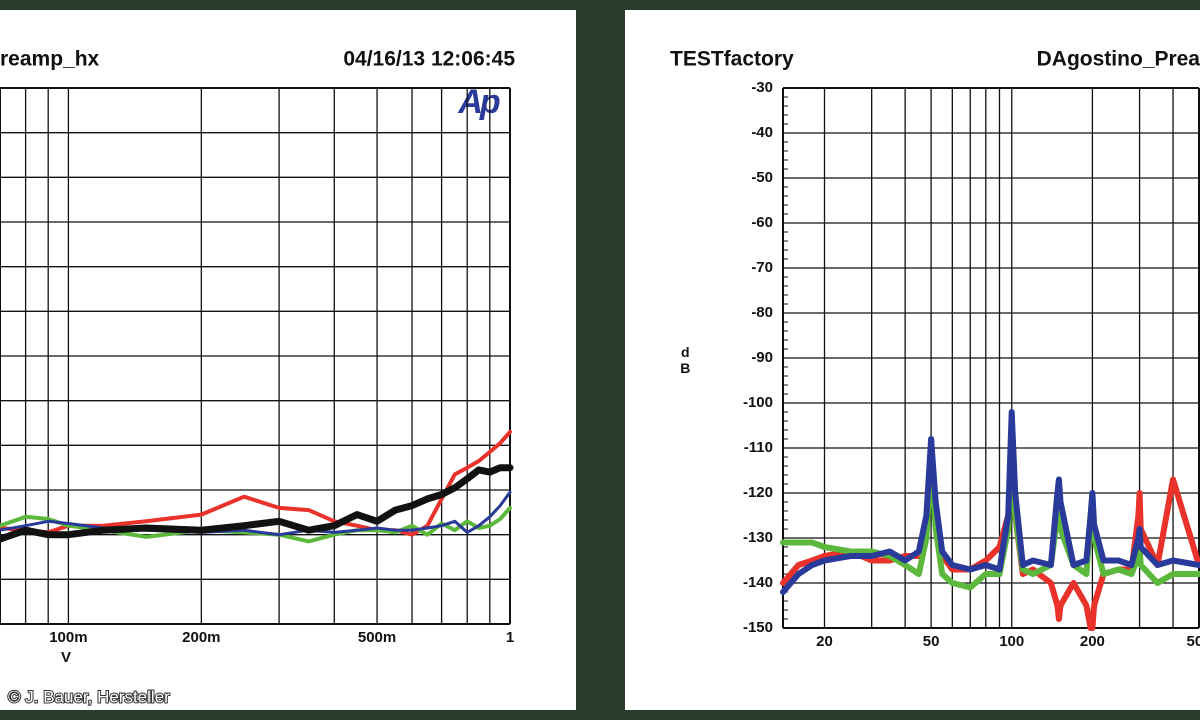  Describe the element at coordinates (478, 102) in the screenshot. I see `logo: Ap` at that location.